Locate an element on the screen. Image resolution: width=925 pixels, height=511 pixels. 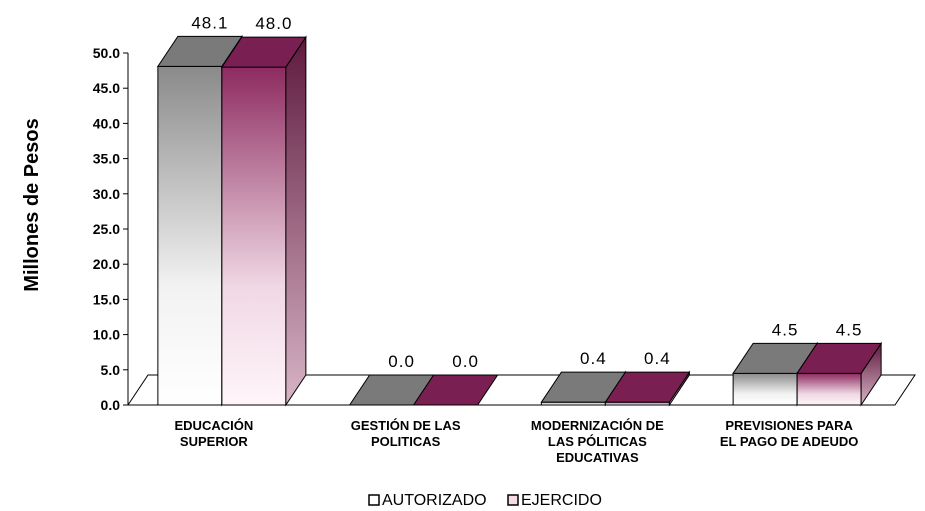
x-tick-label-line: LAS PÓLITICAS is located at coordinates (597, 441).